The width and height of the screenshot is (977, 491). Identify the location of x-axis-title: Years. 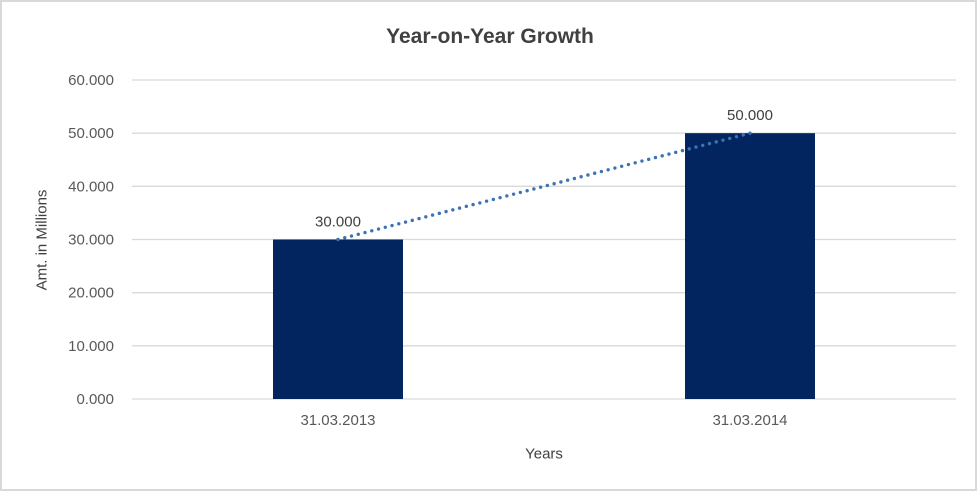
(544, 454).